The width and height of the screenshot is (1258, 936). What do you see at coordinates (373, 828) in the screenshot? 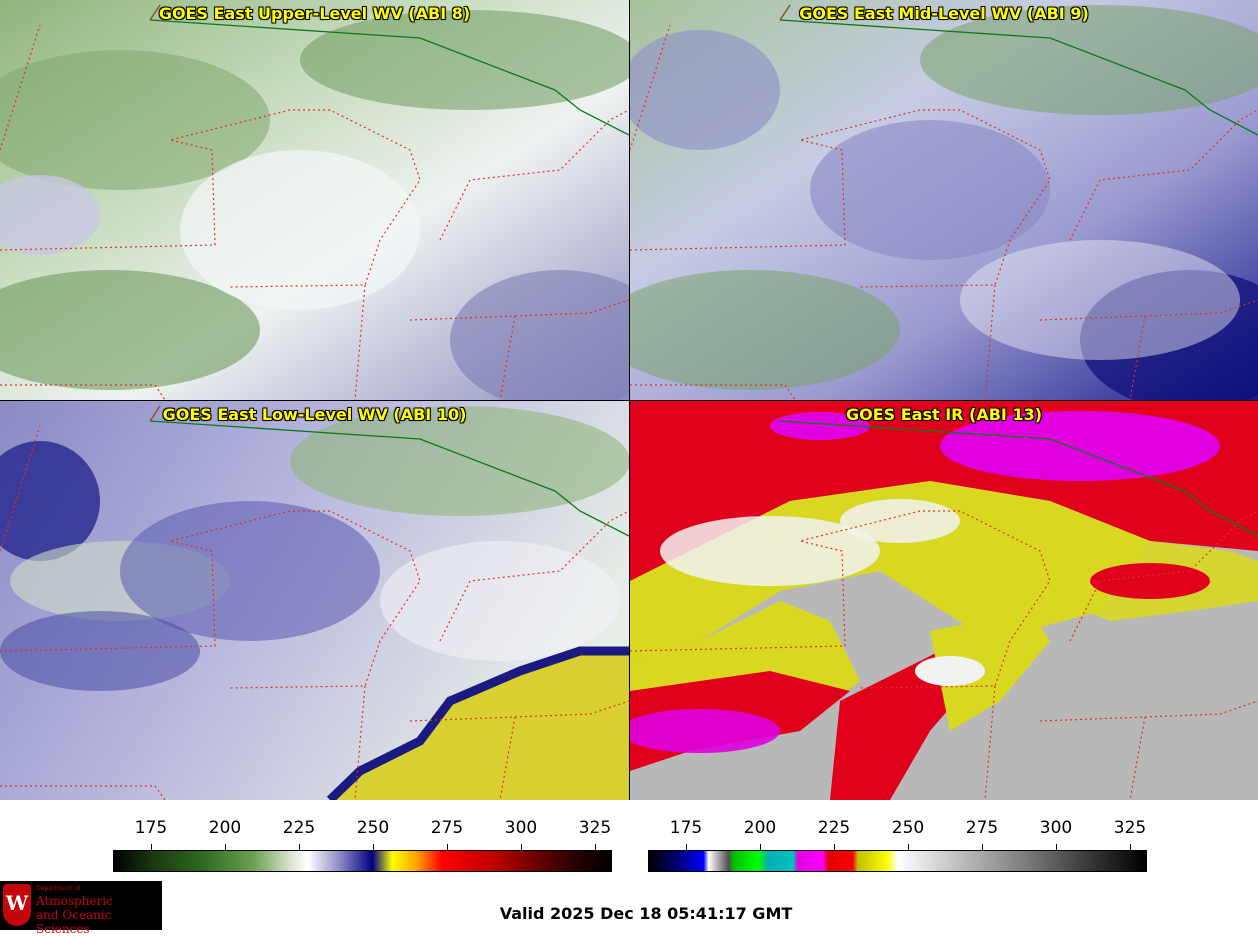
I see `wv-tick-label: 250` at bounding box center [373, 828].